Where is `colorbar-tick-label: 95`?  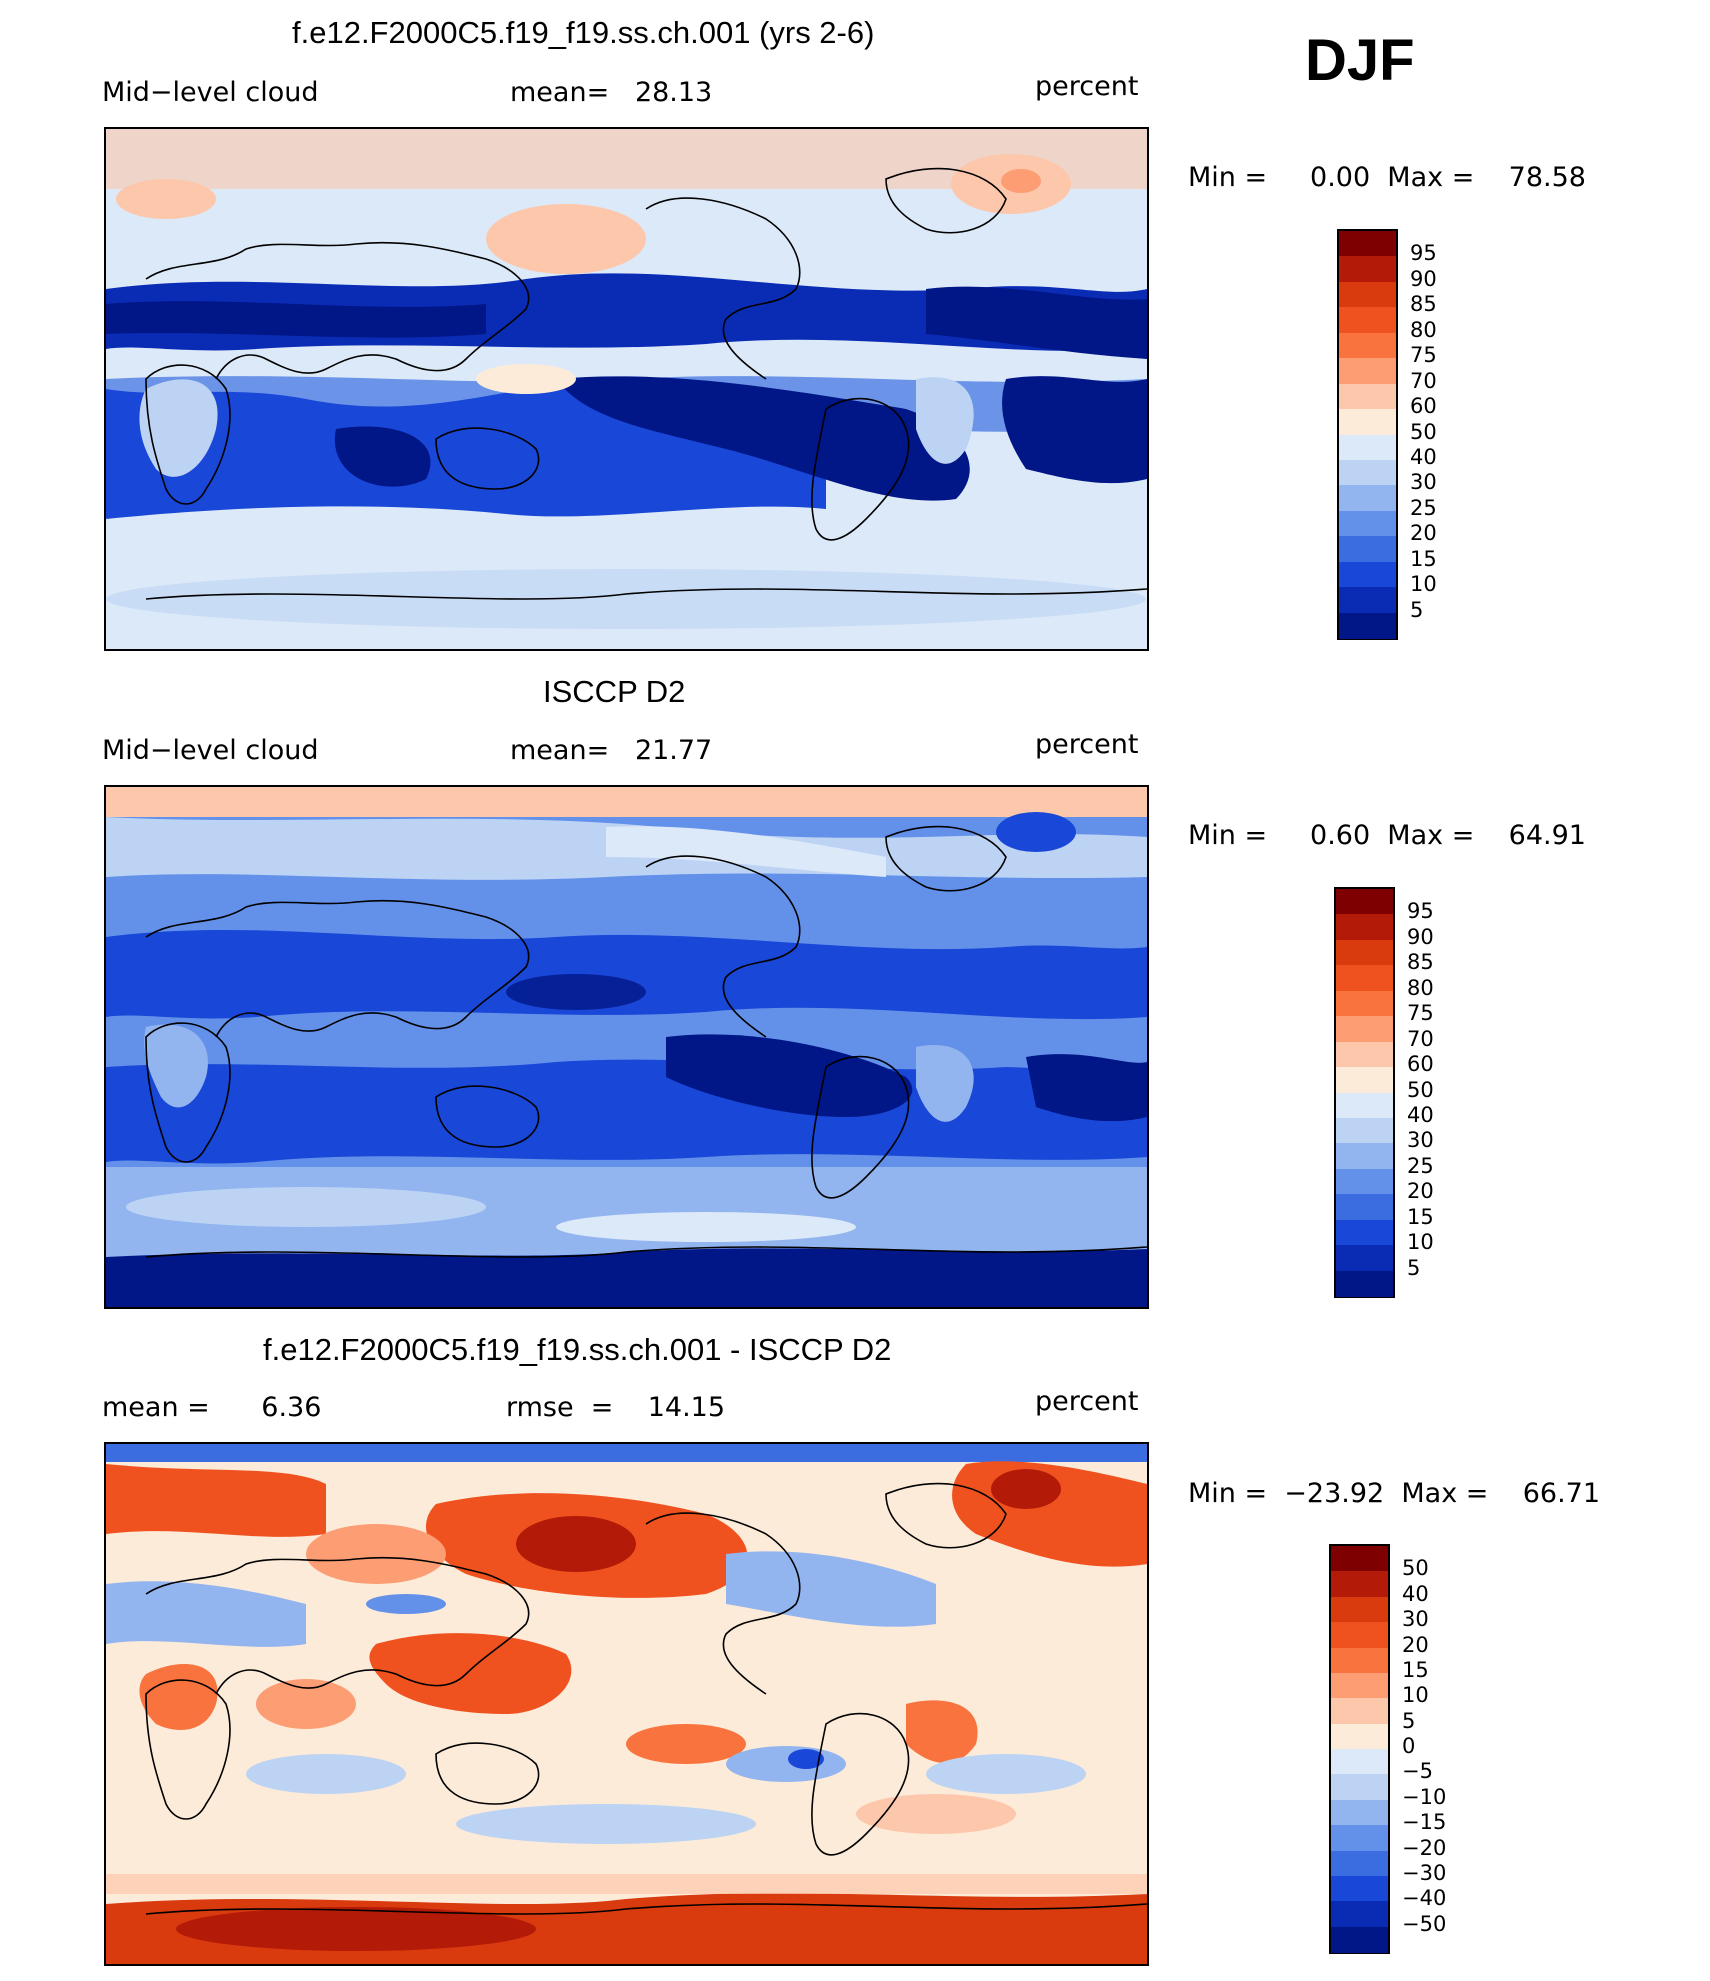 colorbar-tick-label: 95 is located at coordinates (1423, 253).